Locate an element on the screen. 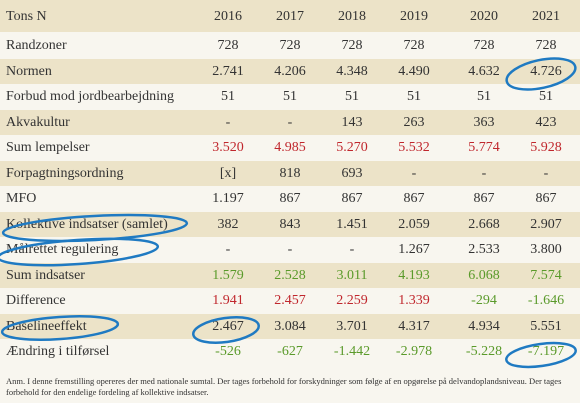 Image resolution: width=580 pixels, height=403 pixels. table-cell: 818 is located at coordinates (290, 173).